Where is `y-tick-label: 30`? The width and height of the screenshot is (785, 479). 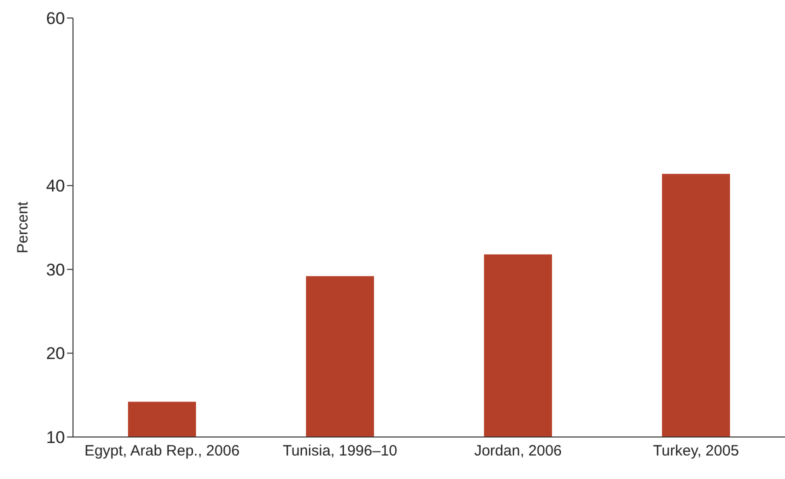 y-tick-label: 30 is located at coordinates (55, 270).